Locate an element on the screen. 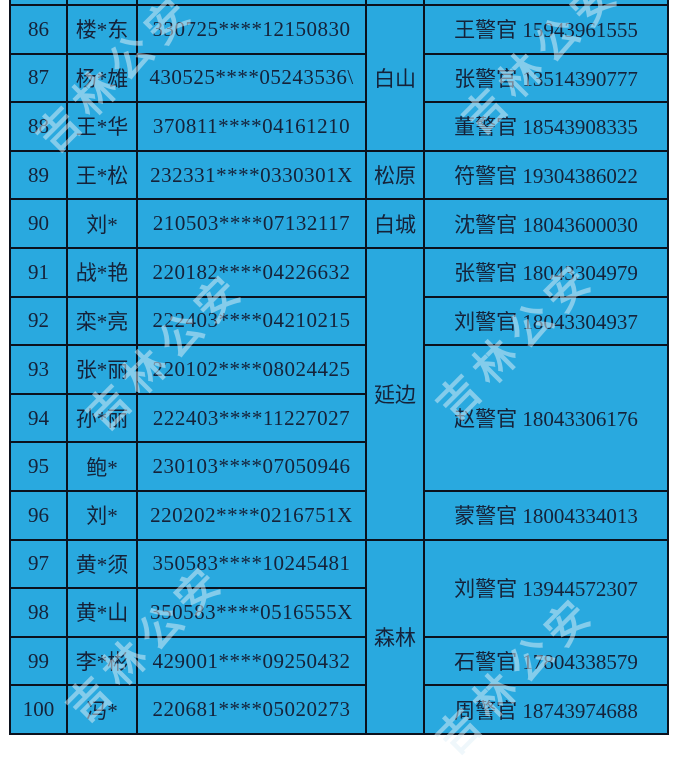 The image size is (677, 776). officer-cell: 张警官 18043304979 is located at coordinates (546, 272).